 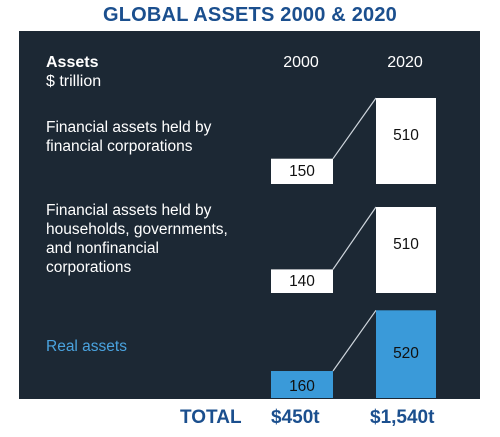 I want to click on total-label: TOTAL, so click(x=211, y=417).